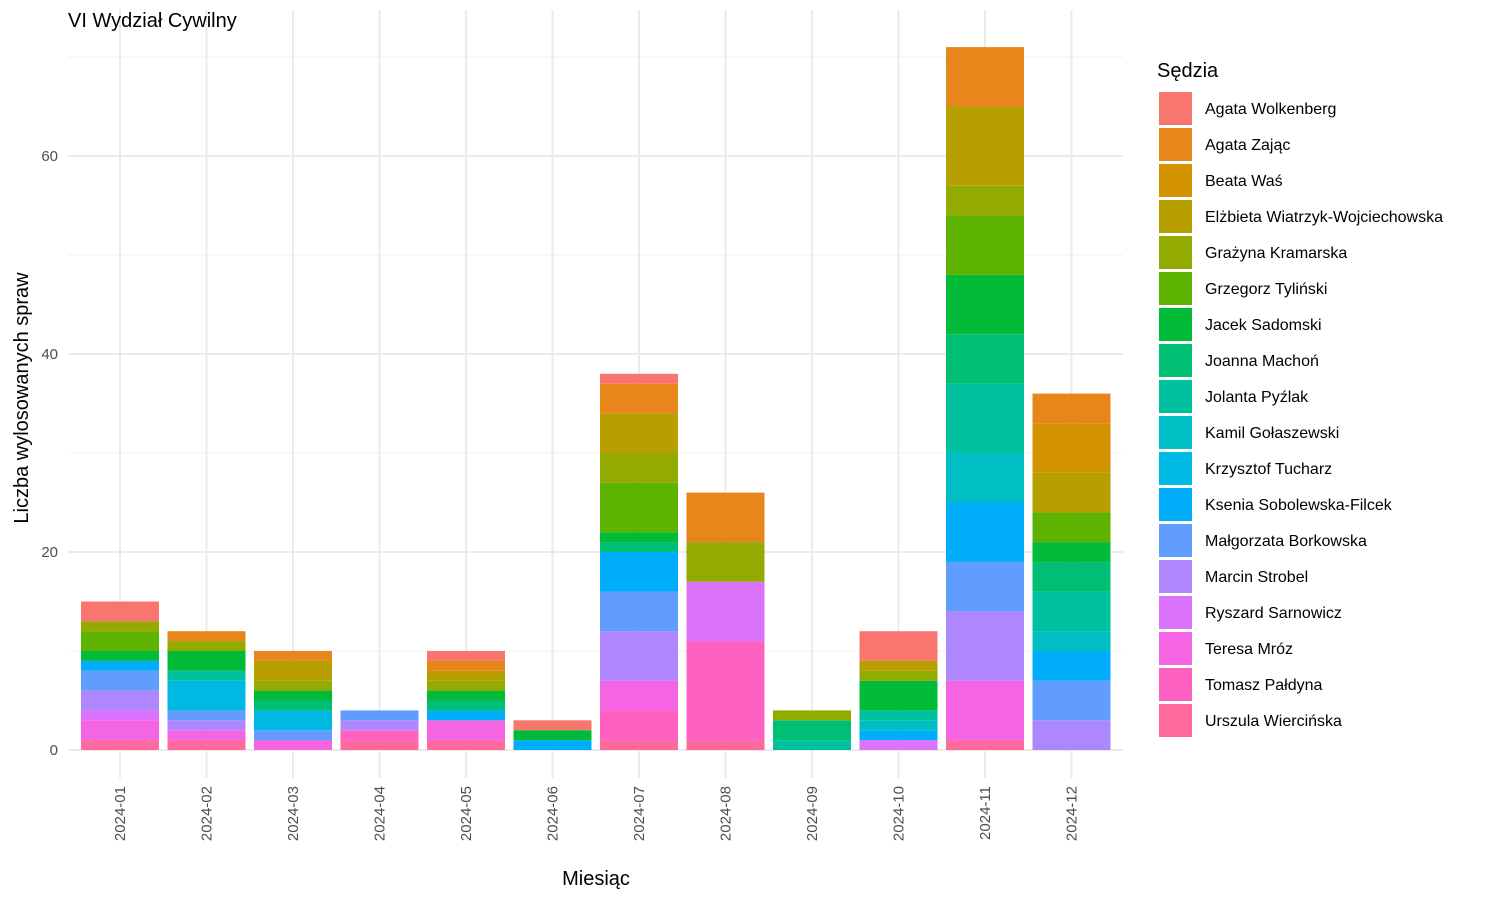  I want to click on bar-segment: Kamil Gołaszewski 2024-12: 2, so click(1071, 641).